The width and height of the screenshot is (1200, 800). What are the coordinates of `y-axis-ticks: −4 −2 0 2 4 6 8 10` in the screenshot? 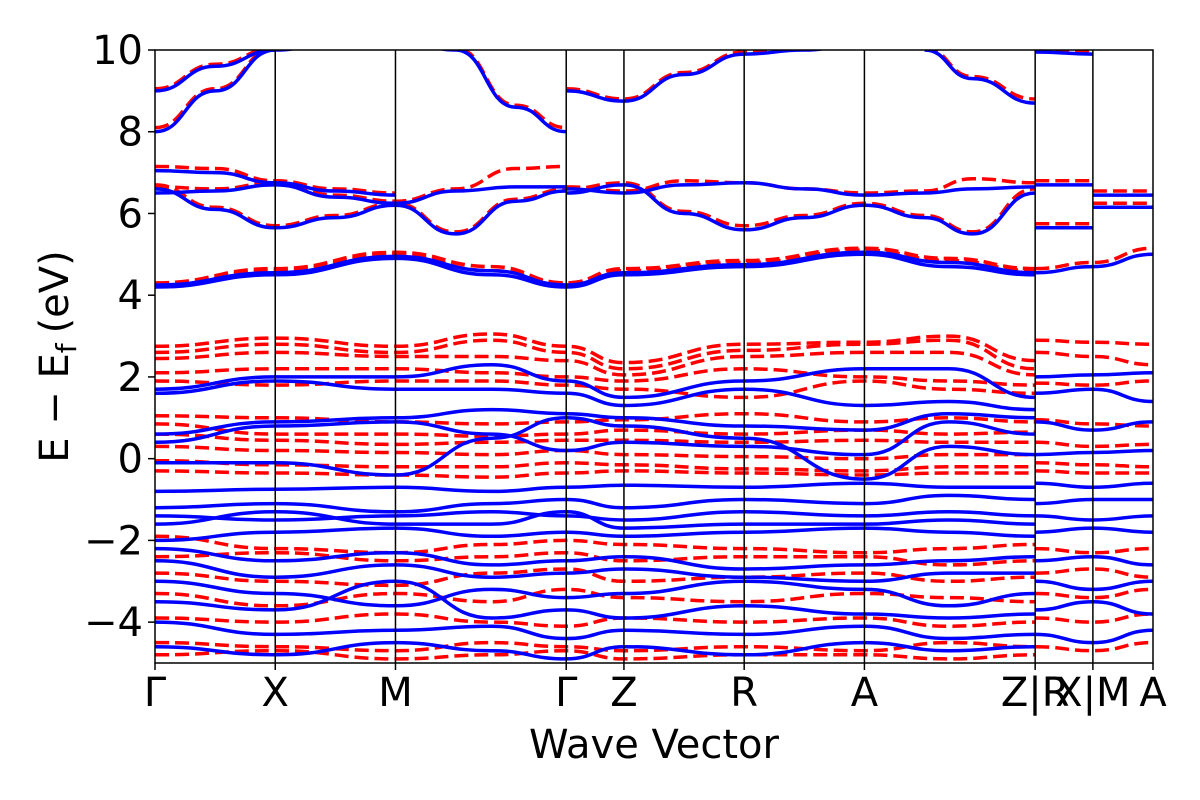 It's located at (119, 337).